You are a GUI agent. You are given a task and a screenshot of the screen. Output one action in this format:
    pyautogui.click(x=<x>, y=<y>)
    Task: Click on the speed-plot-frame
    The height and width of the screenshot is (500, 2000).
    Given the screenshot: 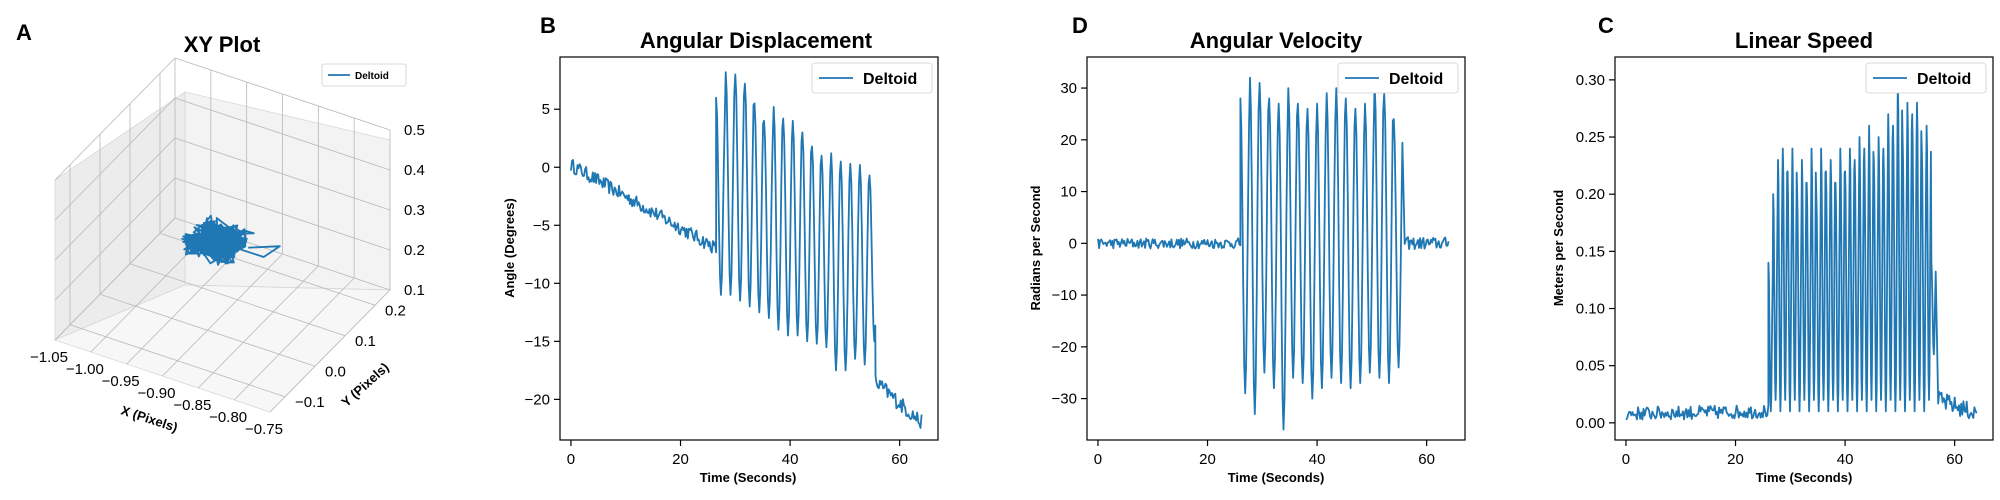 What is the action you would take?
    pyautogui.click(x=1804, y=248)
    